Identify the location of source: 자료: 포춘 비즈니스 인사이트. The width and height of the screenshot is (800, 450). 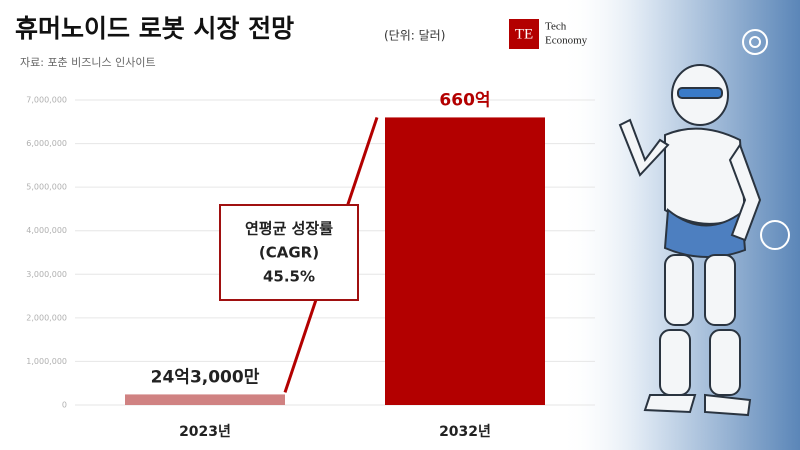
(88, 62).